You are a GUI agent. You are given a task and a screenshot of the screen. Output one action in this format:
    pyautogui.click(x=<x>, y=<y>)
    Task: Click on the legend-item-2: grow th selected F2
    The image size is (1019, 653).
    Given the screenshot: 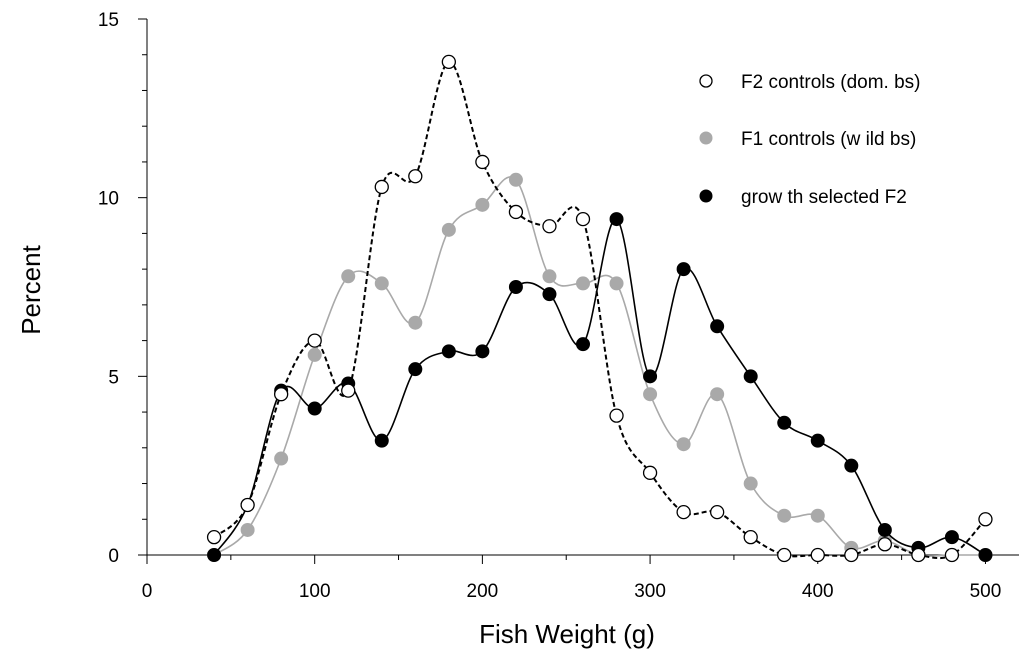 What is the action you would take?
    pyautogui.click(x=803, y=197)
    